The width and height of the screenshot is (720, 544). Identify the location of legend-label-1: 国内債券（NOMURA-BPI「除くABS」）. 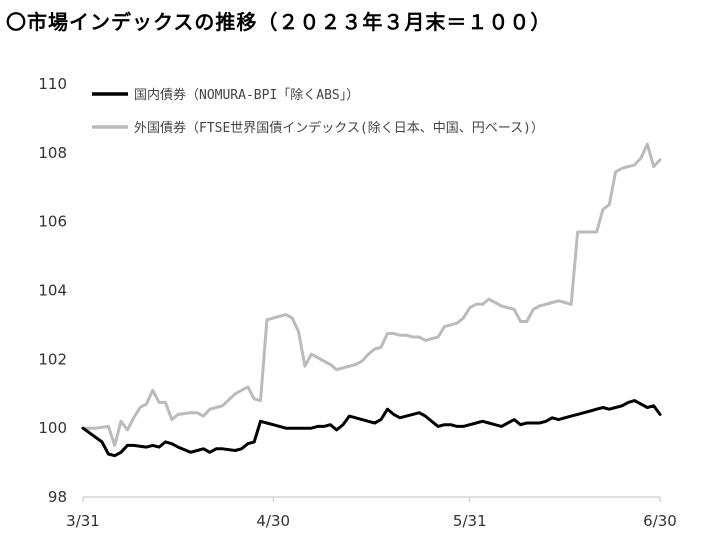
(246, 95).